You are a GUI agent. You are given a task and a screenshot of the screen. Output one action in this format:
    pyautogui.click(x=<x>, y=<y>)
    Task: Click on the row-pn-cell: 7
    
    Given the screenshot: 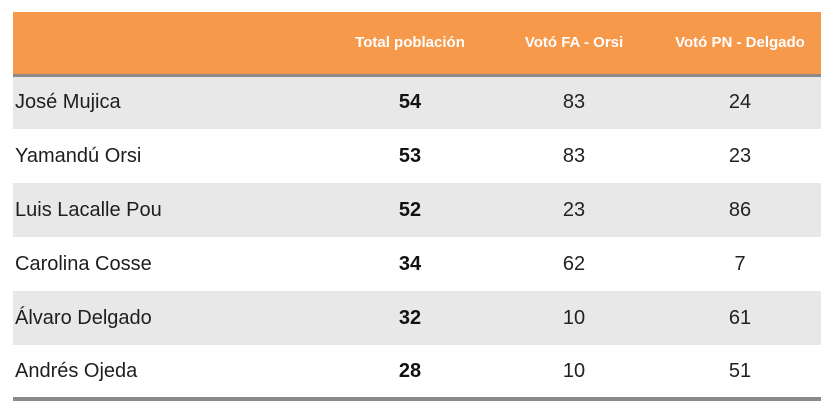 What is the action you would take?
    pyautogui.click(x=740, y=263)
    